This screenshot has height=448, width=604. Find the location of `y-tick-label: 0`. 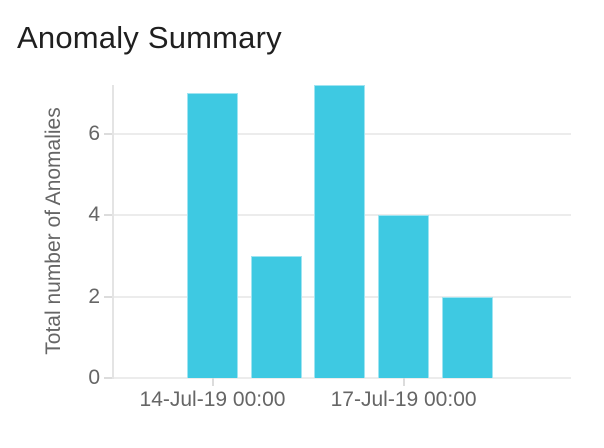

y-tick-label: 0 is located at coordinates (94, 377).